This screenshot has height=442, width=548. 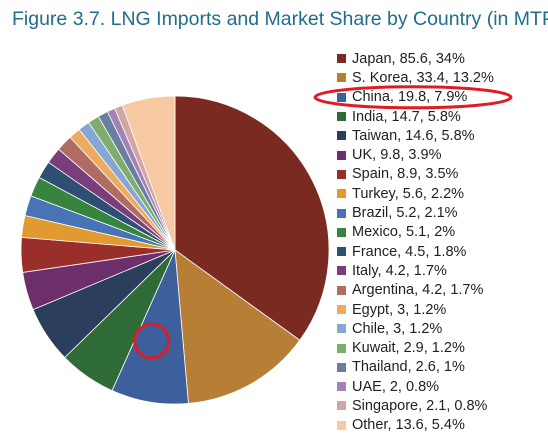 What do you see at coordinates (410, 97) in the screenshot?
I see `legend-label: China, 19.8, 7.9%` at bounding box center [410, 97].